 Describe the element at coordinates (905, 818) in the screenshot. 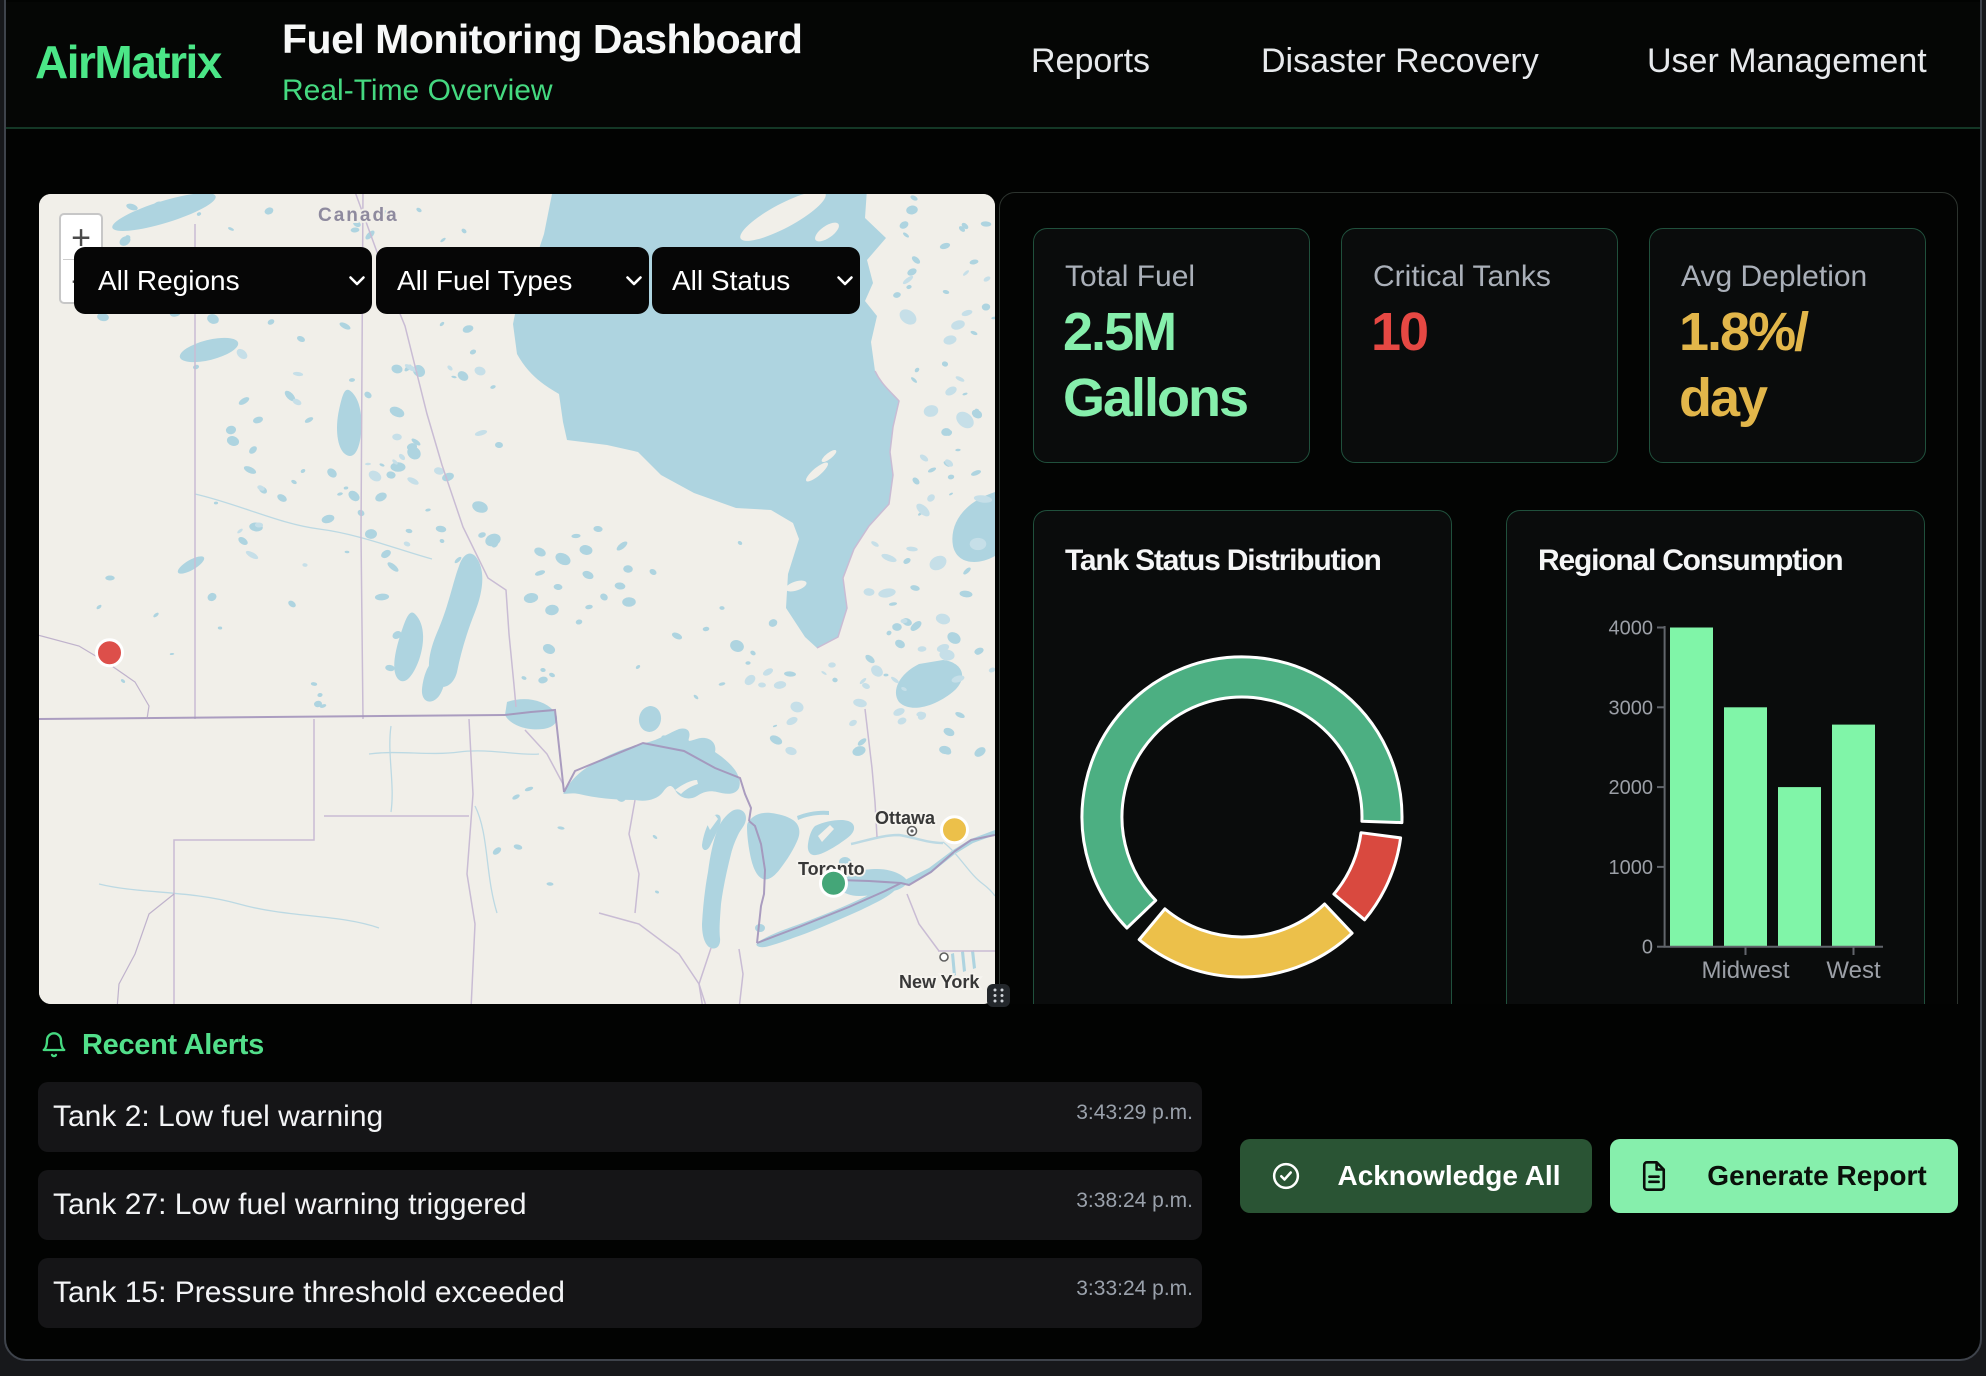

I see `svg-text: Ottawa` at that location.